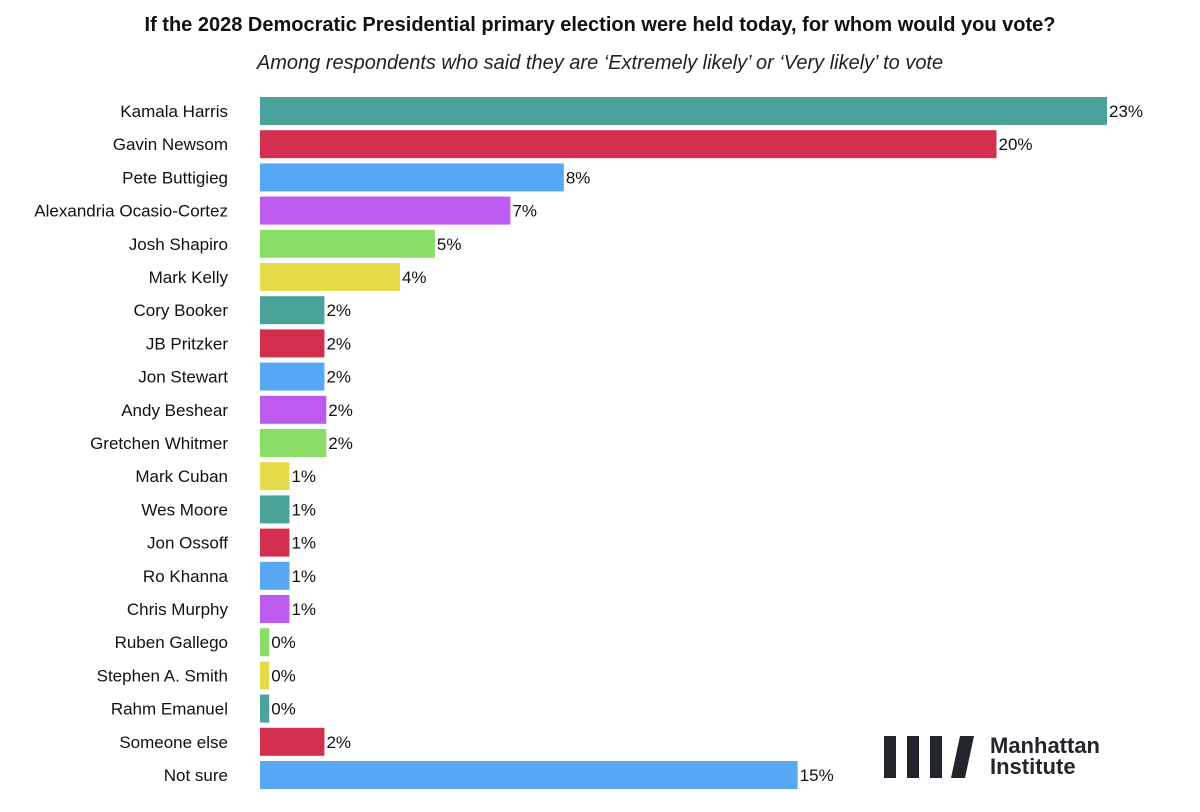 The width and height of the screenshot is (1200, 812). Describe the element at coordinates (170, 144) in the screenshot. I see `category-label: Gavin Newsom` at that location.